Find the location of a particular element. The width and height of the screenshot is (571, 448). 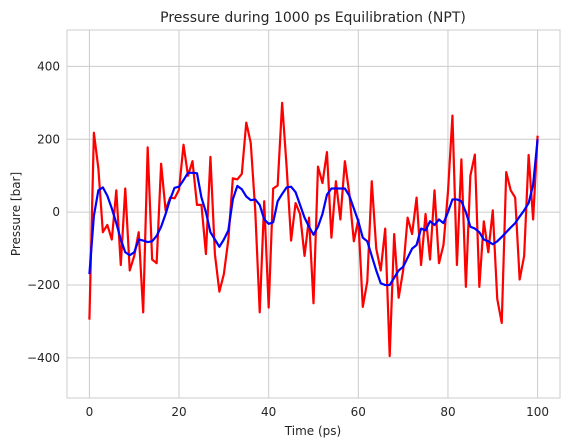

y-tick-labels: −400 −200 0 200 400 is located at coordinates (43, 211).